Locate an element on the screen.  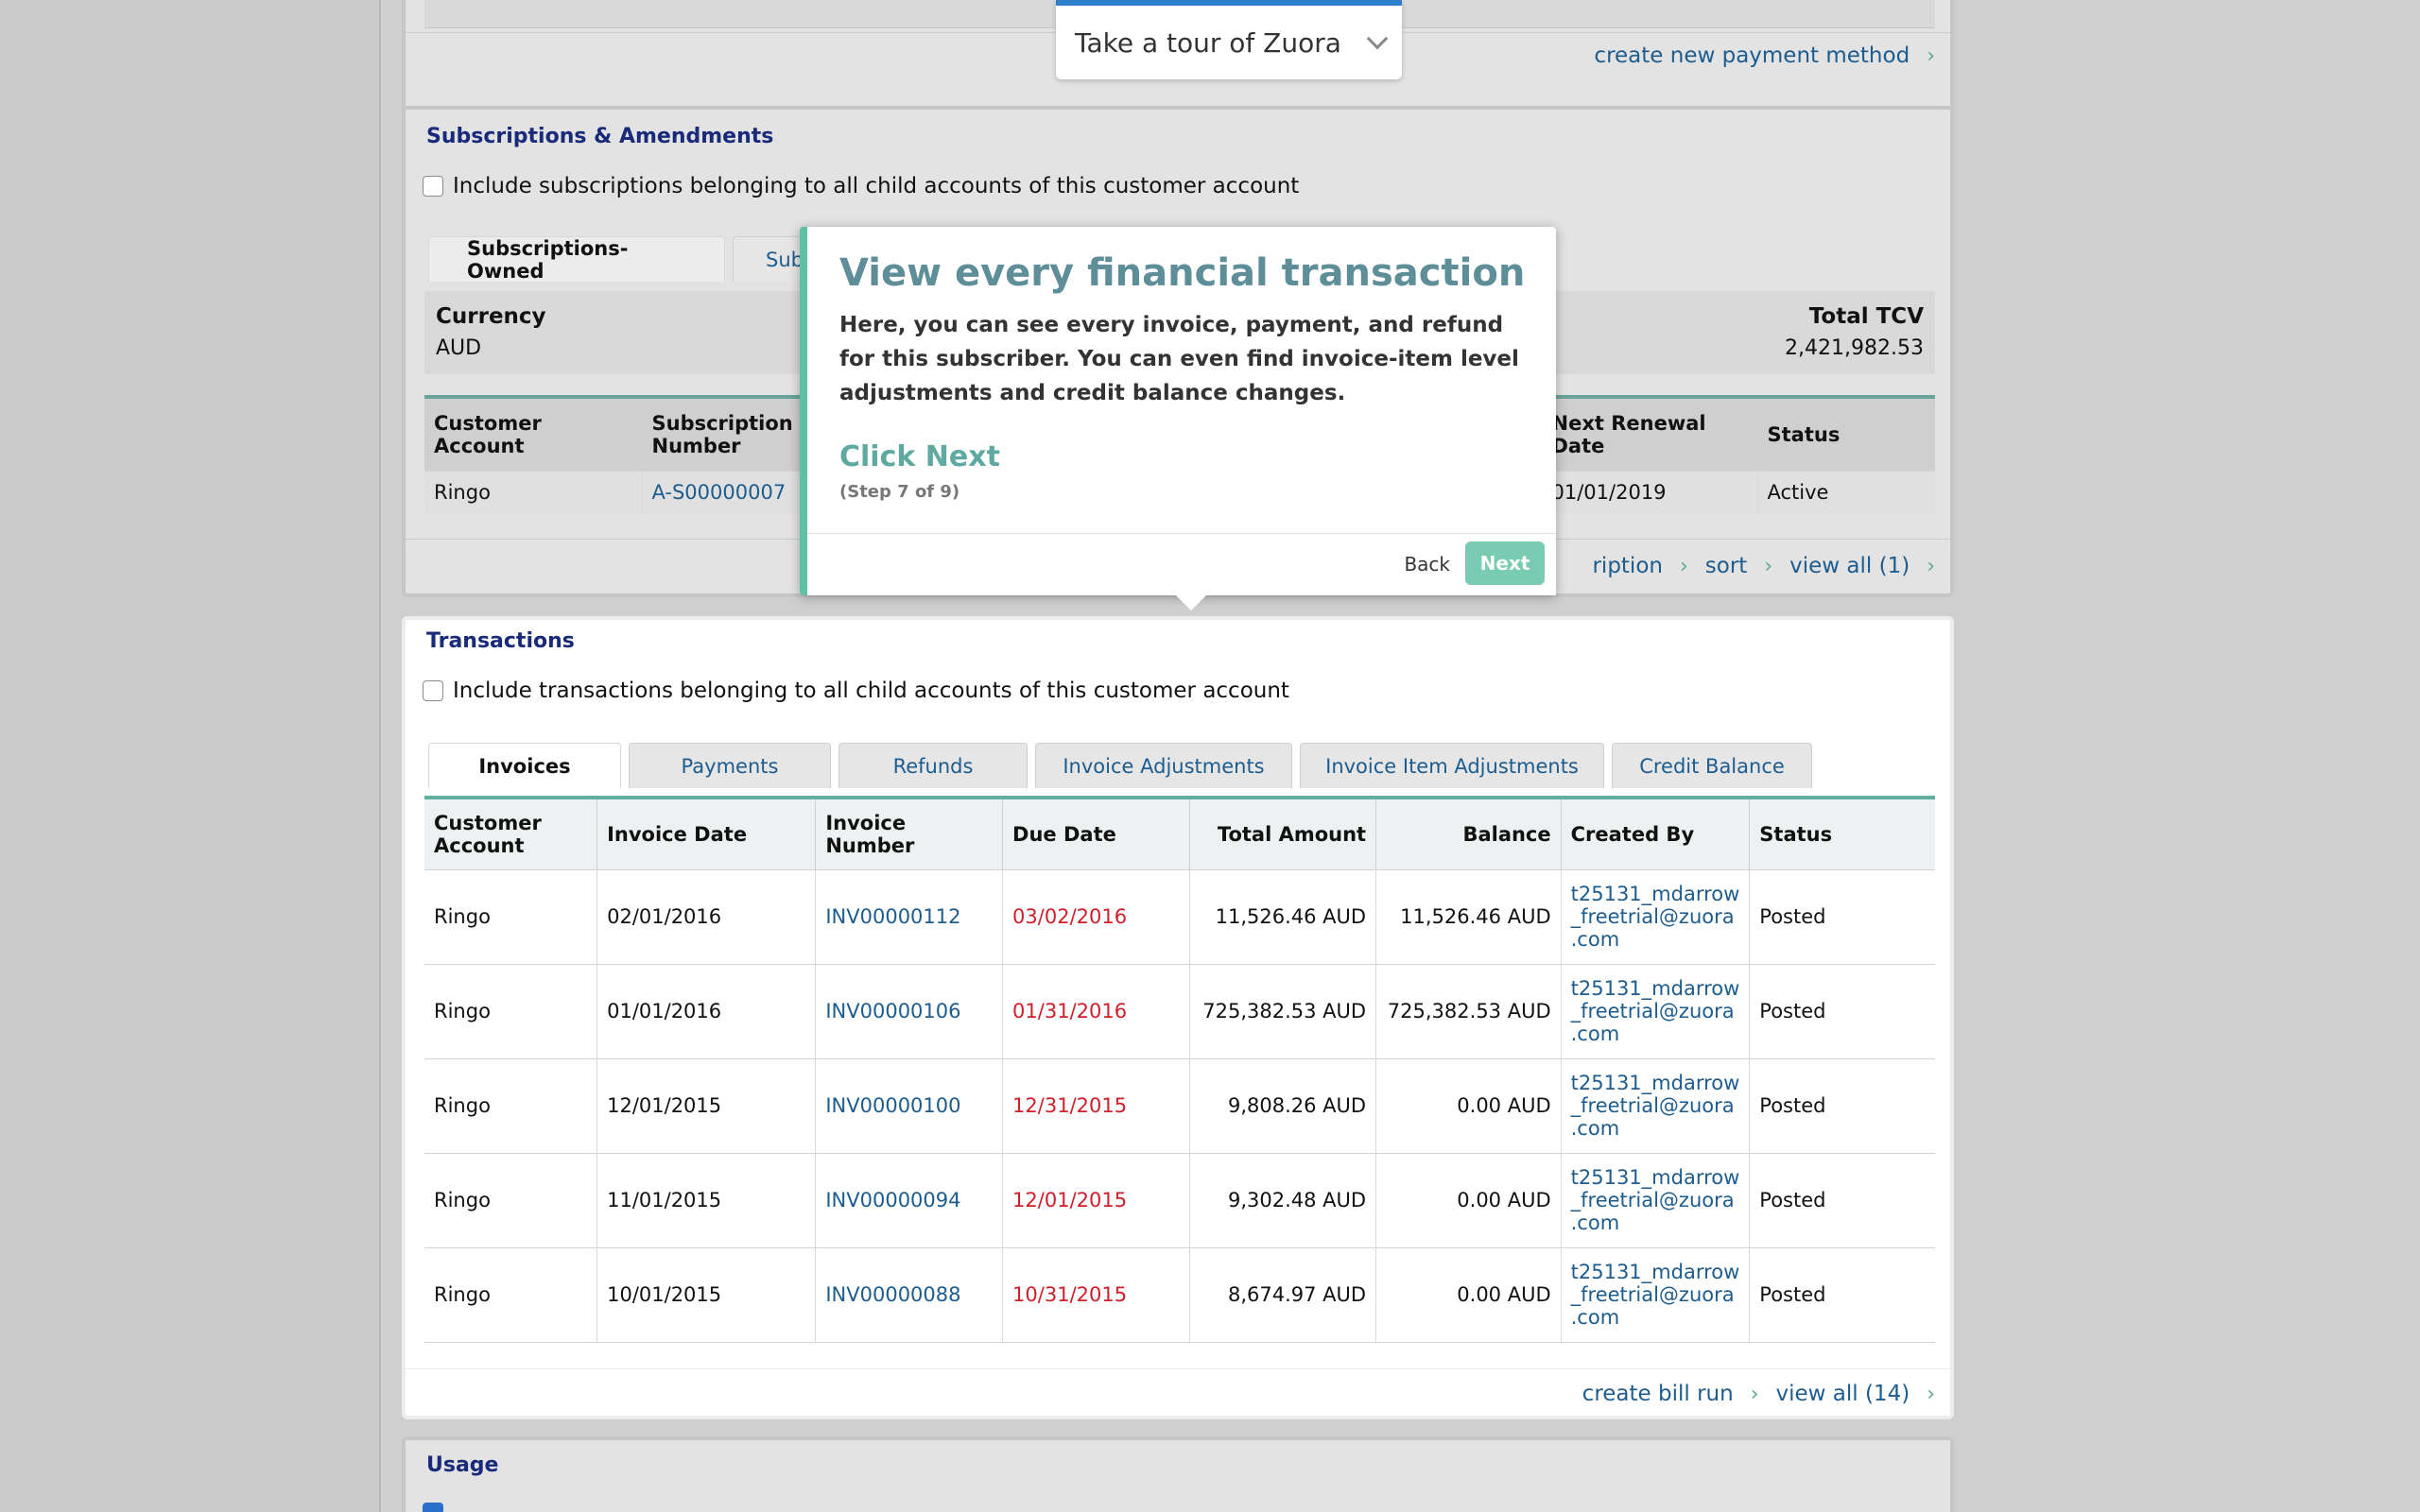
cell-invoice-date: 12/01/2015 is located at coordinates (706, 1105).